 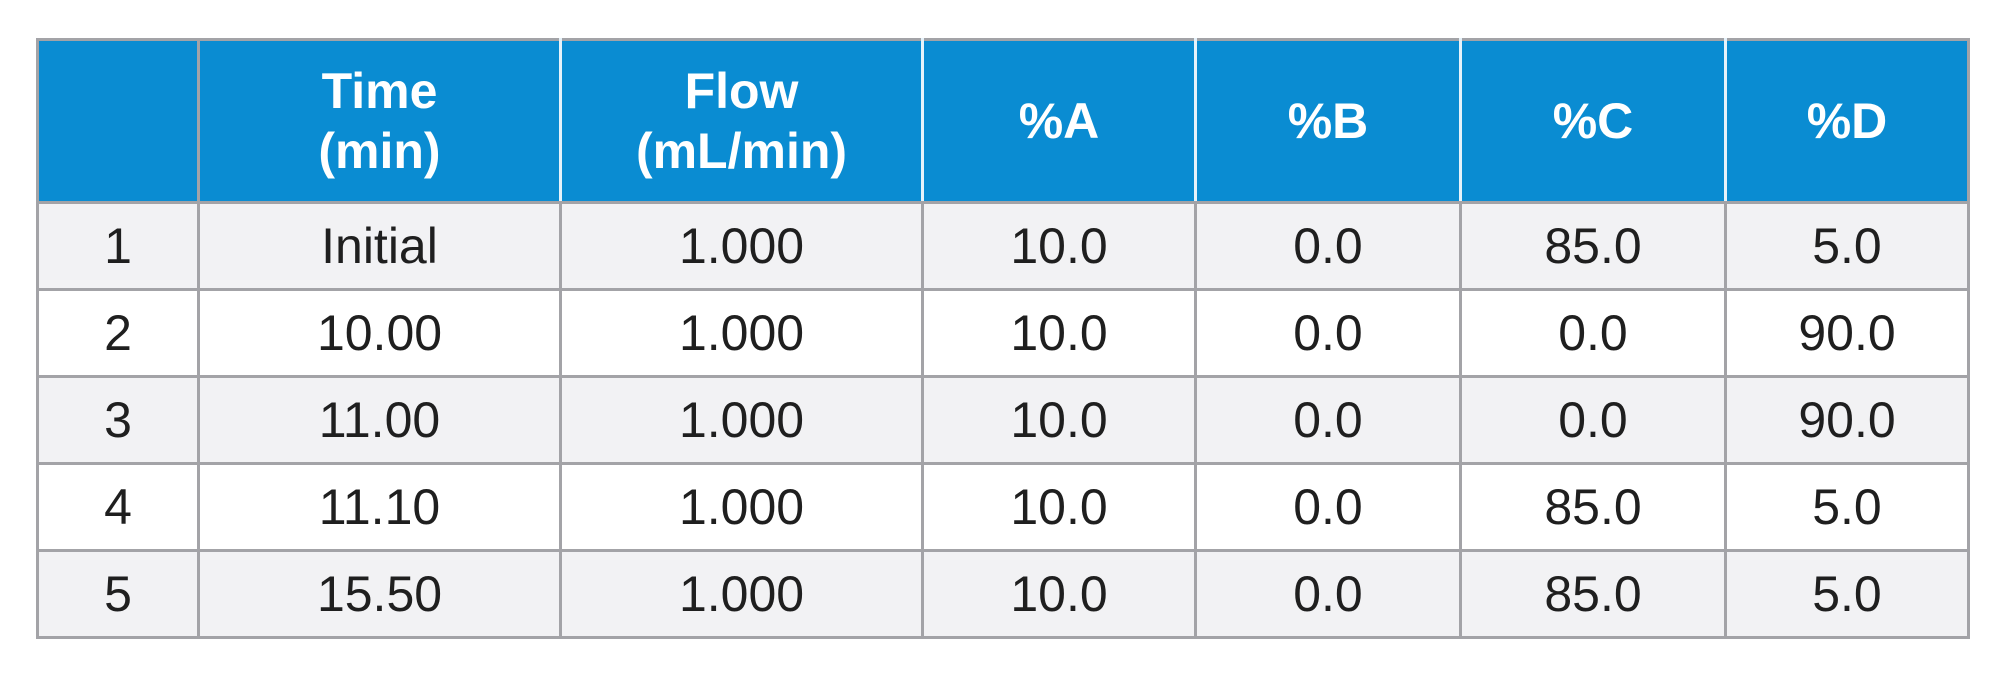 I want to click on header-flow: Flow (mL/min), so click(x=741, y=121).